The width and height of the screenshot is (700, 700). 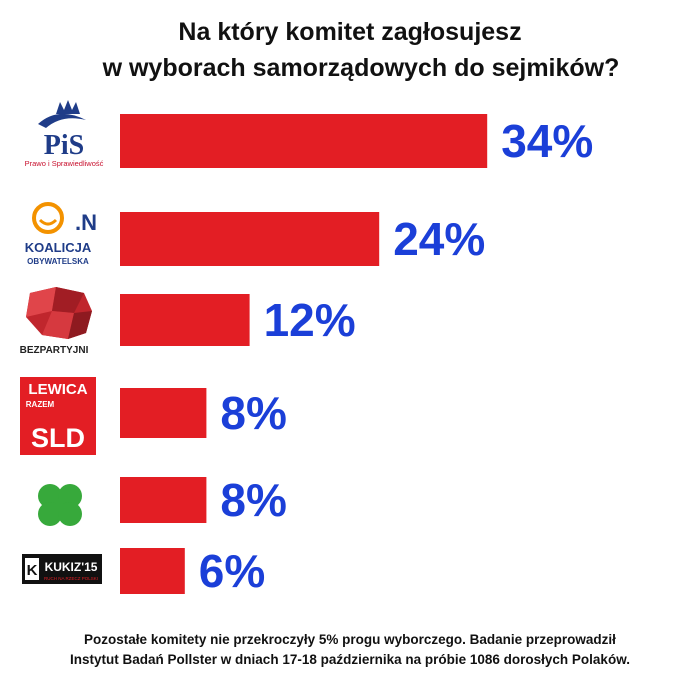 I want to click on bar-lewica-razem-sld, so click(x=163, y=413).